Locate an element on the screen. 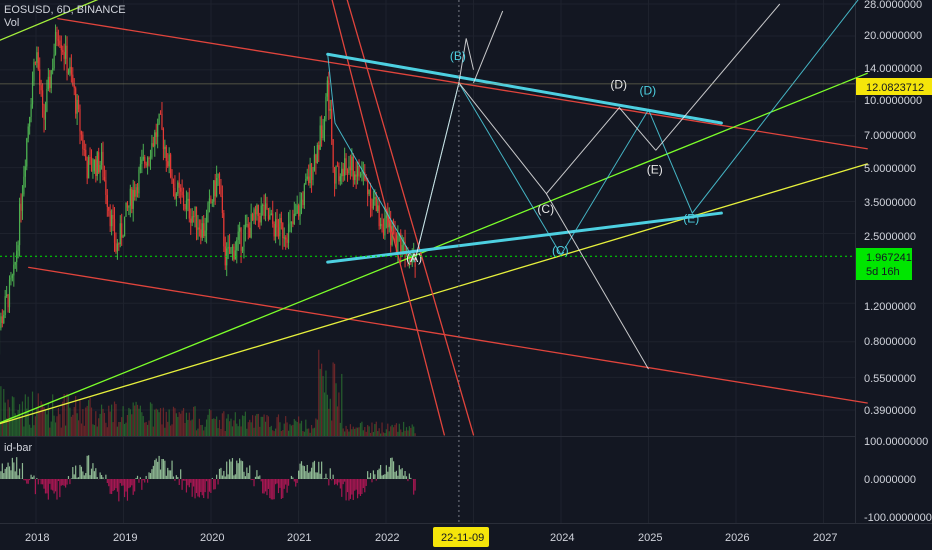  price-label: 20.0000000 is located at coordinates (893, 36).